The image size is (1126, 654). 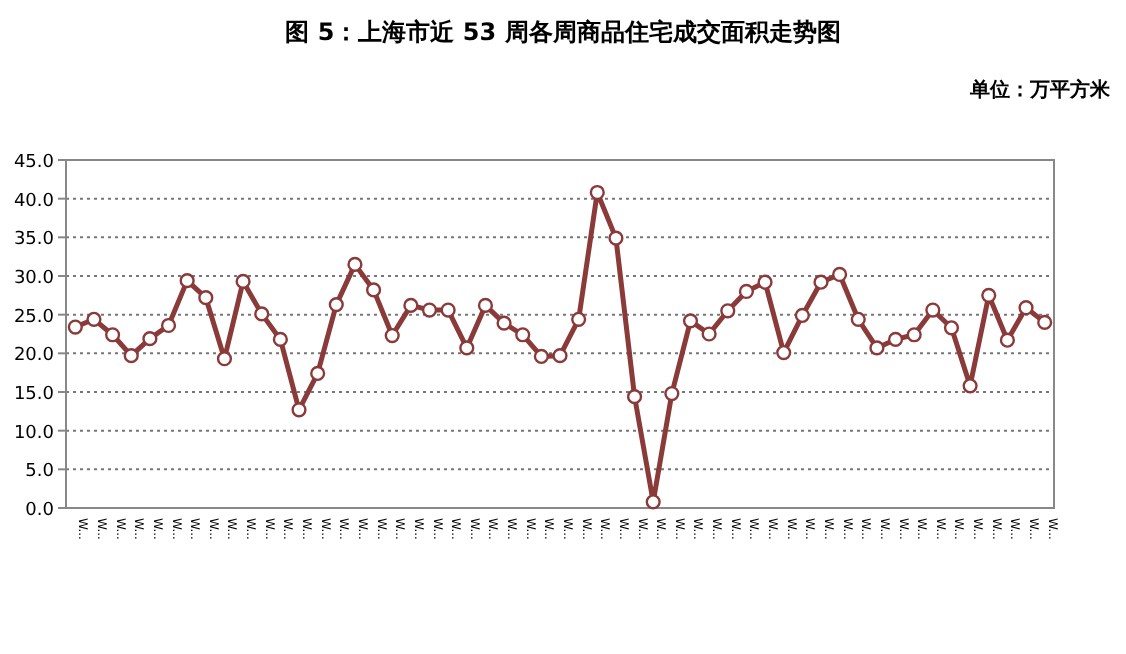 What do you see at coordinates (34, 240) in the screenshot?
I see `y-tick-label: 35.0` at bounding box center [34, 240].